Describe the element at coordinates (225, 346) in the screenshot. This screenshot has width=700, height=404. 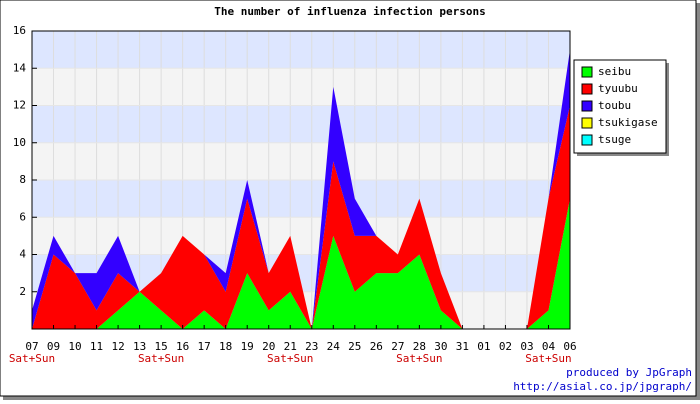
I see `x-tick-label: 18` at that location.